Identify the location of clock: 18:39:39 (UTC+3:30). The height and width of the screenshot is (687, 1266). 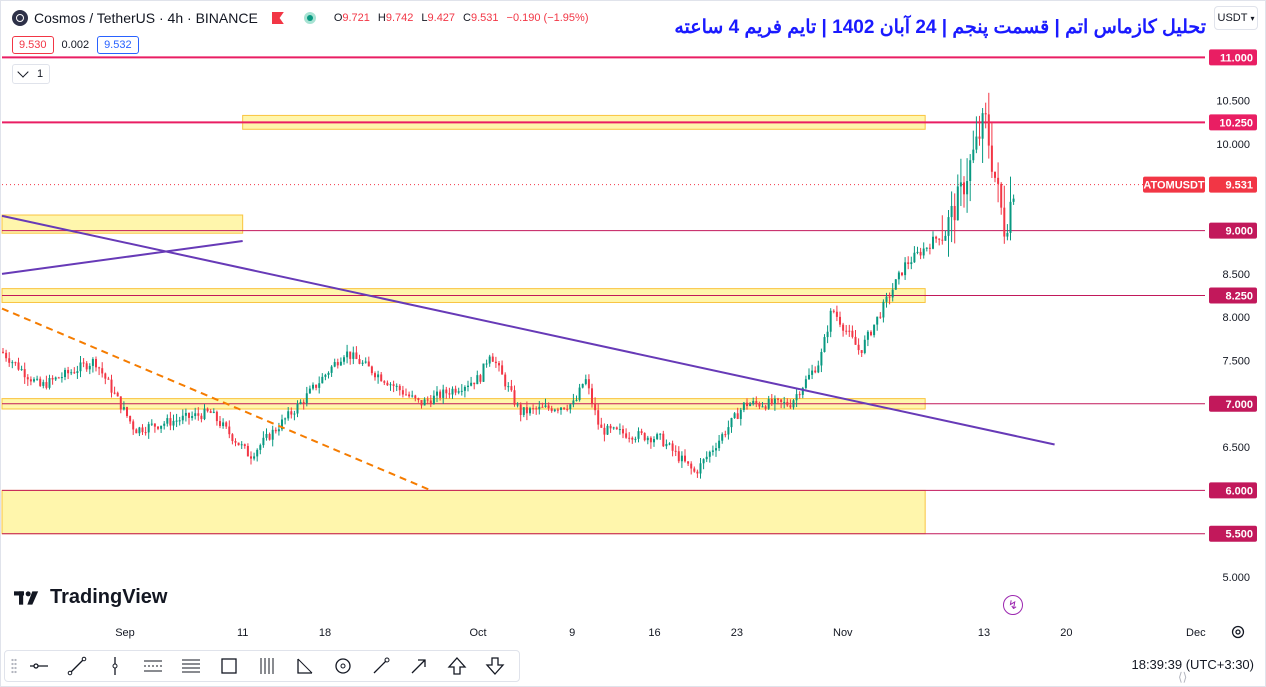
(1192, 664).